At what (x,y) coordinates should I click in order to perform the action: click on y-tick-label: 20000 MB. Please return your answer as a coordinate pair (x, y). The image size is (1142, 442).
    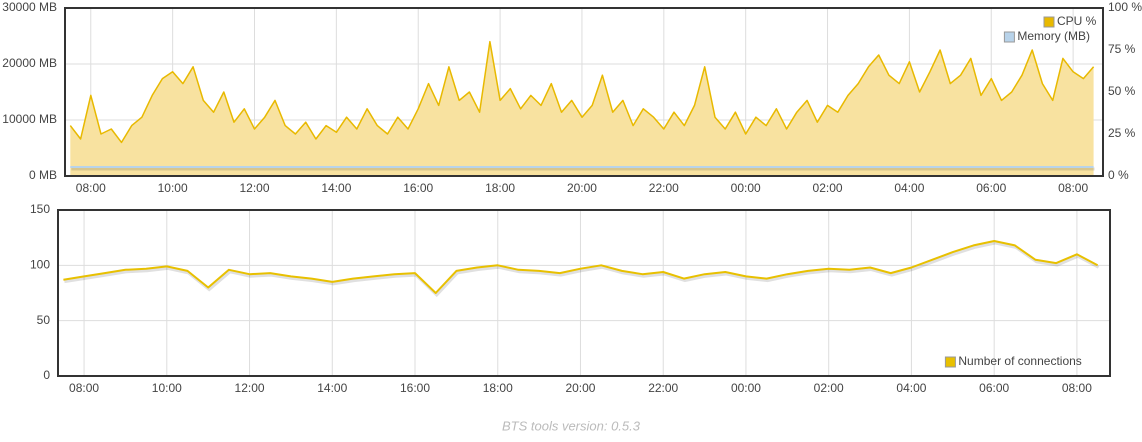
    Looking at the image, I should click on (29, 63).